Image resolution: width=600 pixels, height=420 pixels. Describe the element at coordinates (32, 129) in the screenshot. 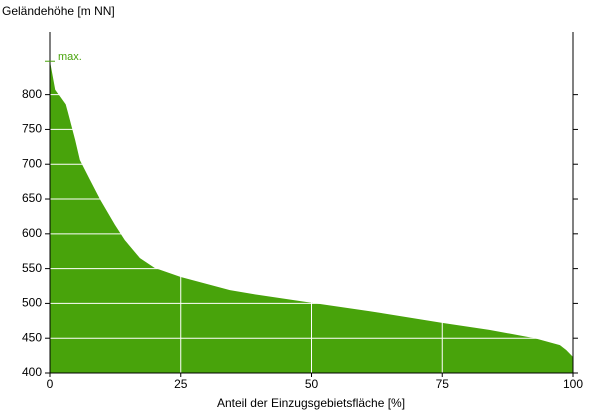

I see `y-tick-label: 750` at that location.